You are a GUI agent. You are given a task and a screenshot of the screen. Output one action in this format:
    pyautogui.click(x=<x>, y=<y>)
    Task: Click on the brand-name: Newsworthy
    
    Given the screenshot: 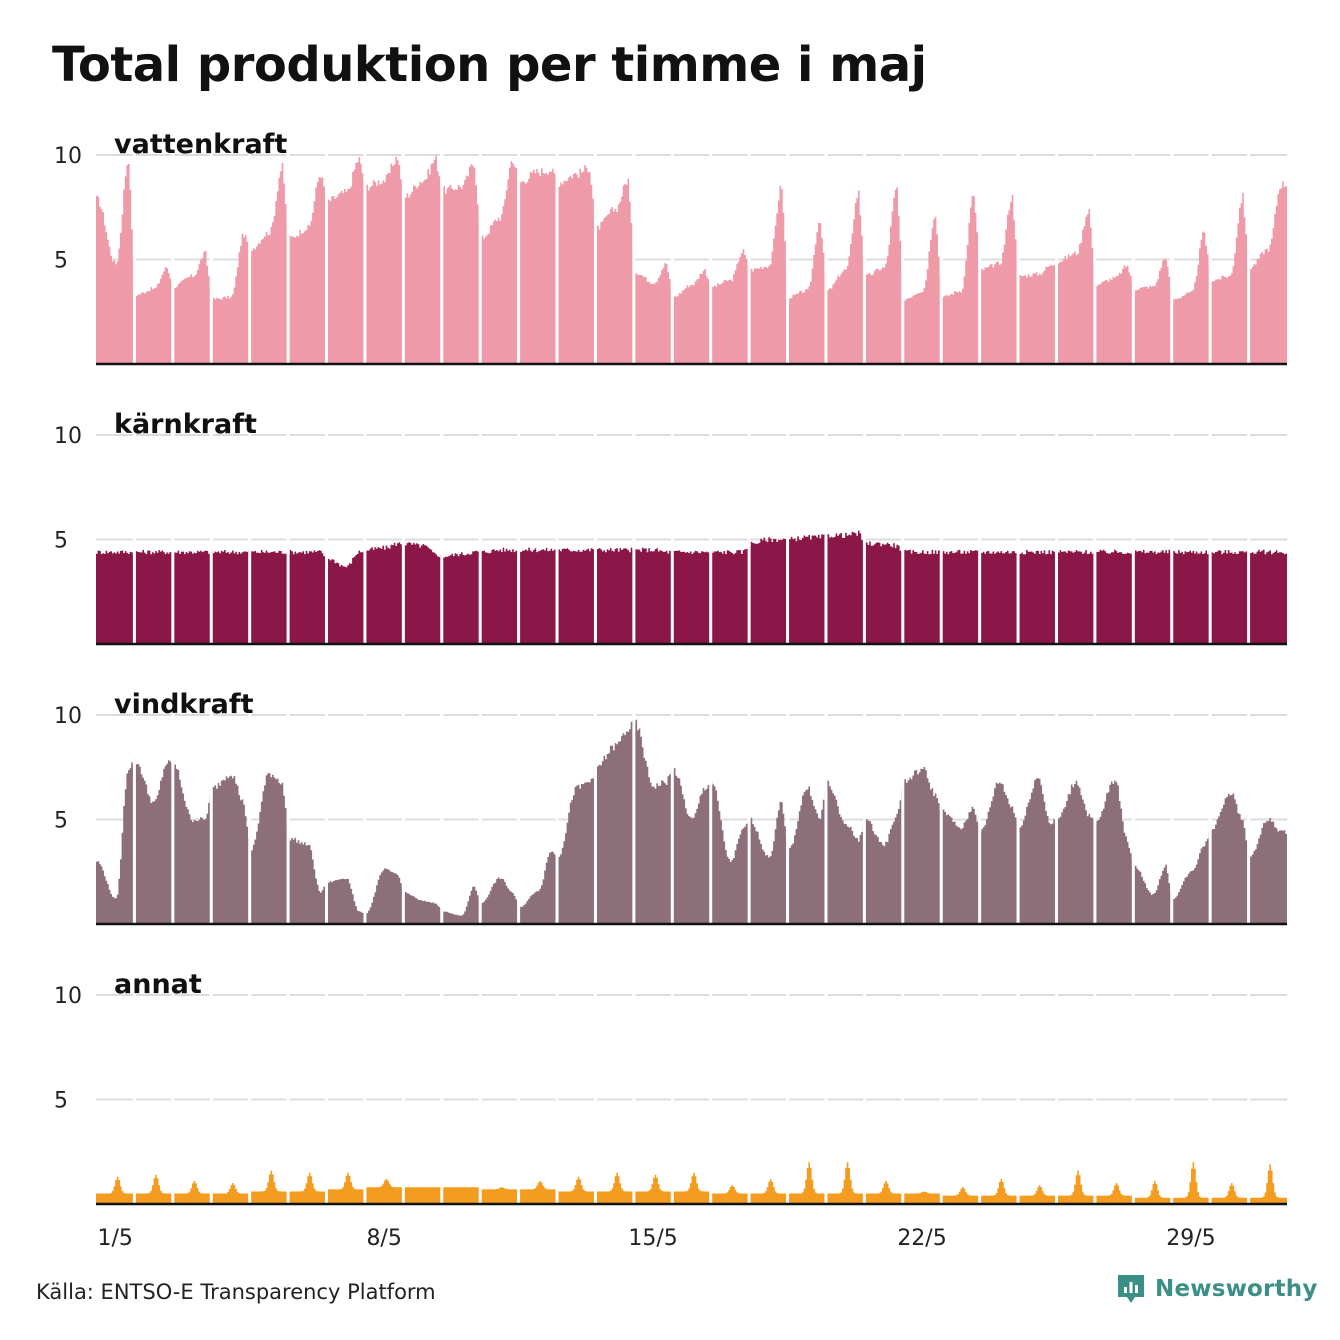 What is the action you would take?
    pyautogui.click(x=1236, y=1289)
    